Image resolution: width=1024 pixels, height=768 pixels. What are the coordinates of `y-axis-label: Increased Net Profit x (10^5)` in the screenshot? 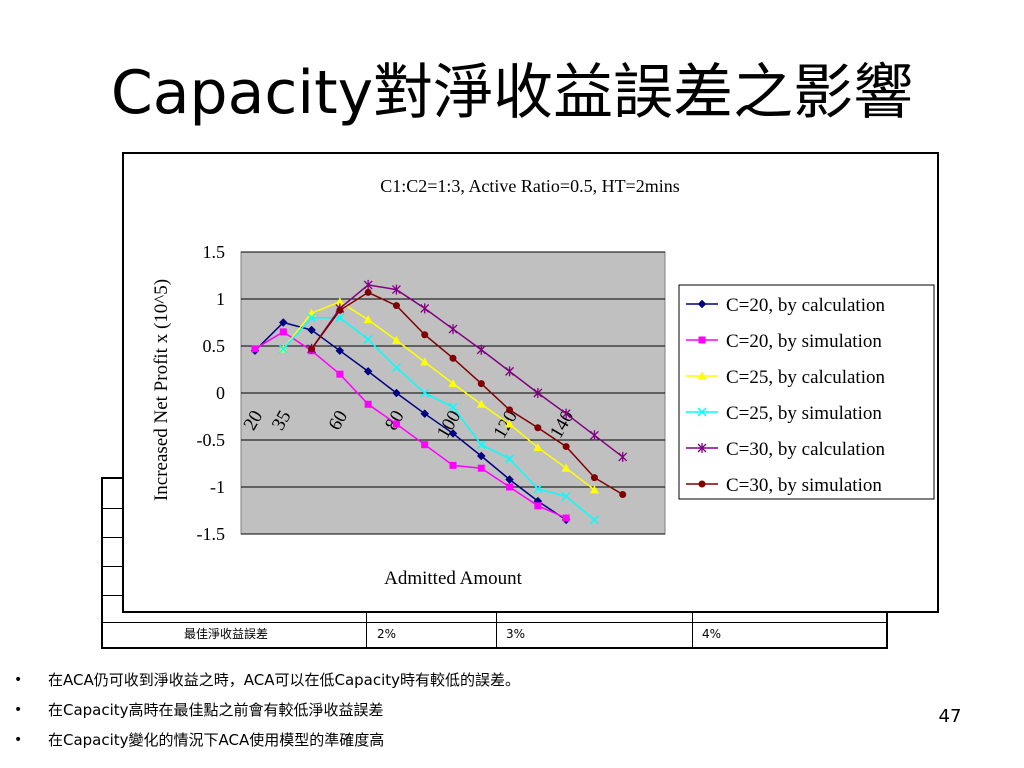 It's located at (161, 390).